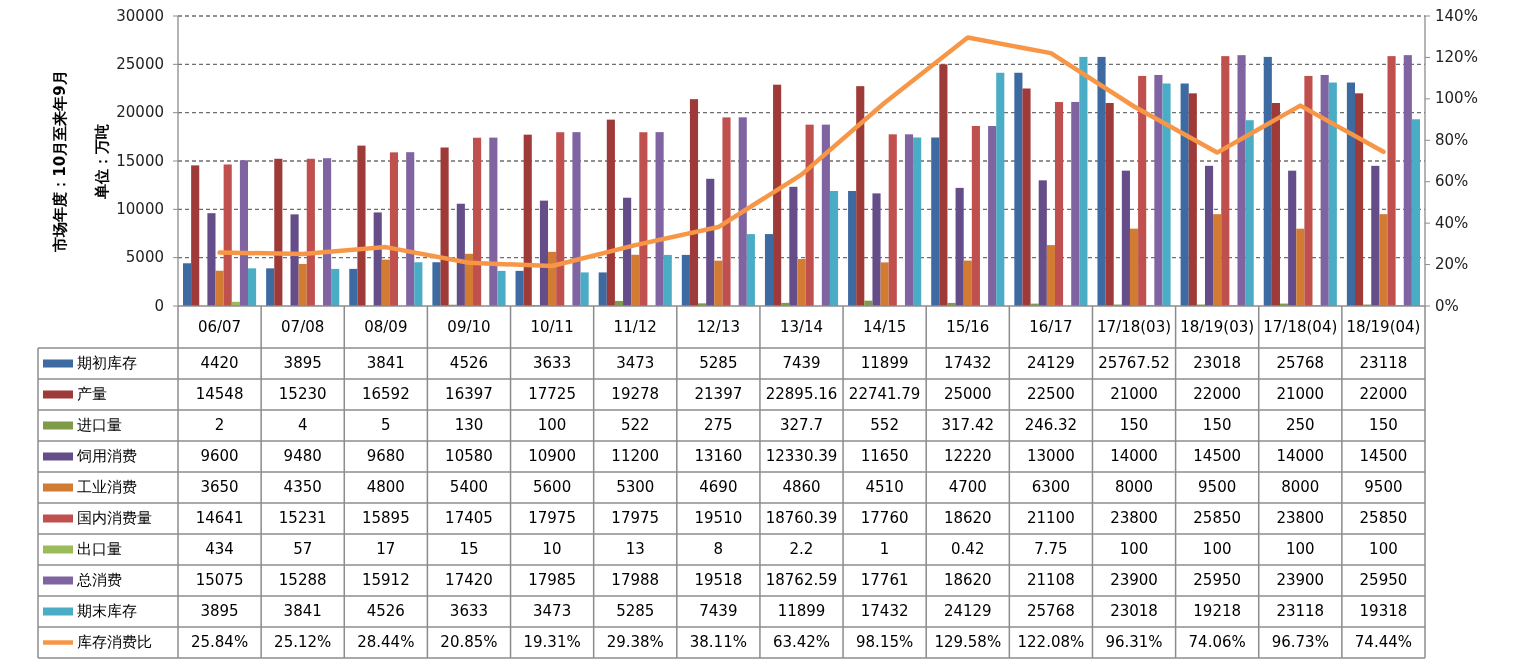  Describe the element at coordinates (801, 549) in the screenshot. I see `data-label: 2.2` at that location.